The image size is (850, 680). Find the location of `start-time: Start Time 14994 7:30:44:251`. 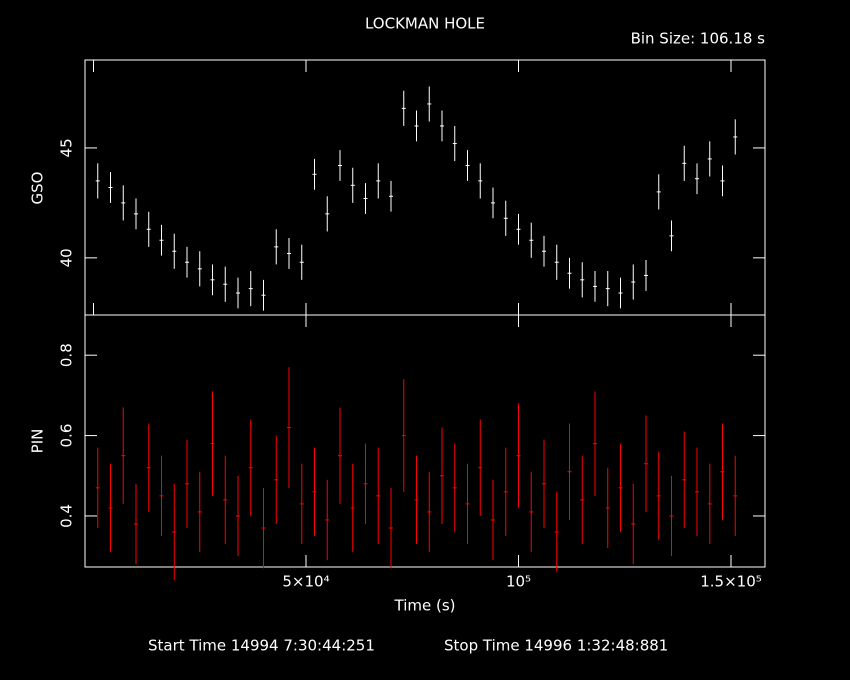

start-time: Start Time 14994 7:30:44:251 is located at coordinates (261, 646).